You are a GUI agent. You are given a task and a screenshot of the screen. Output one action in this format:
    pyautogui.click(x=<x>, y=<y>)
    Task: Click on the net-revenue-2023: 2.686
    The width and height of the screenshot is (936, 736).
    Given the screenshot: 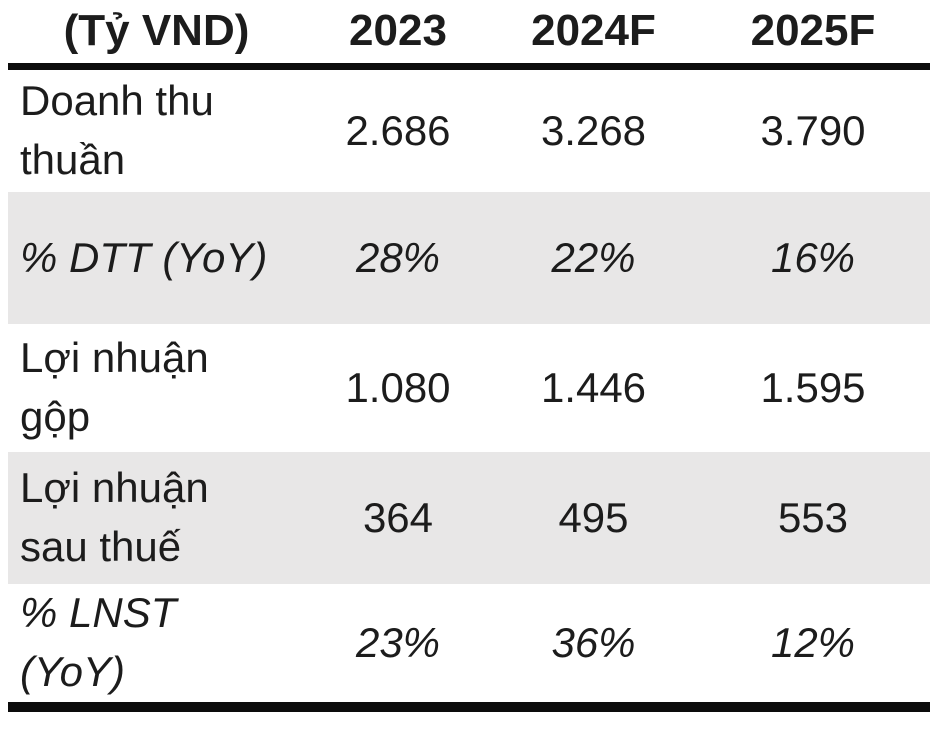 What is the action you would take?
    pyautogui.click(x=398, y=130)
    